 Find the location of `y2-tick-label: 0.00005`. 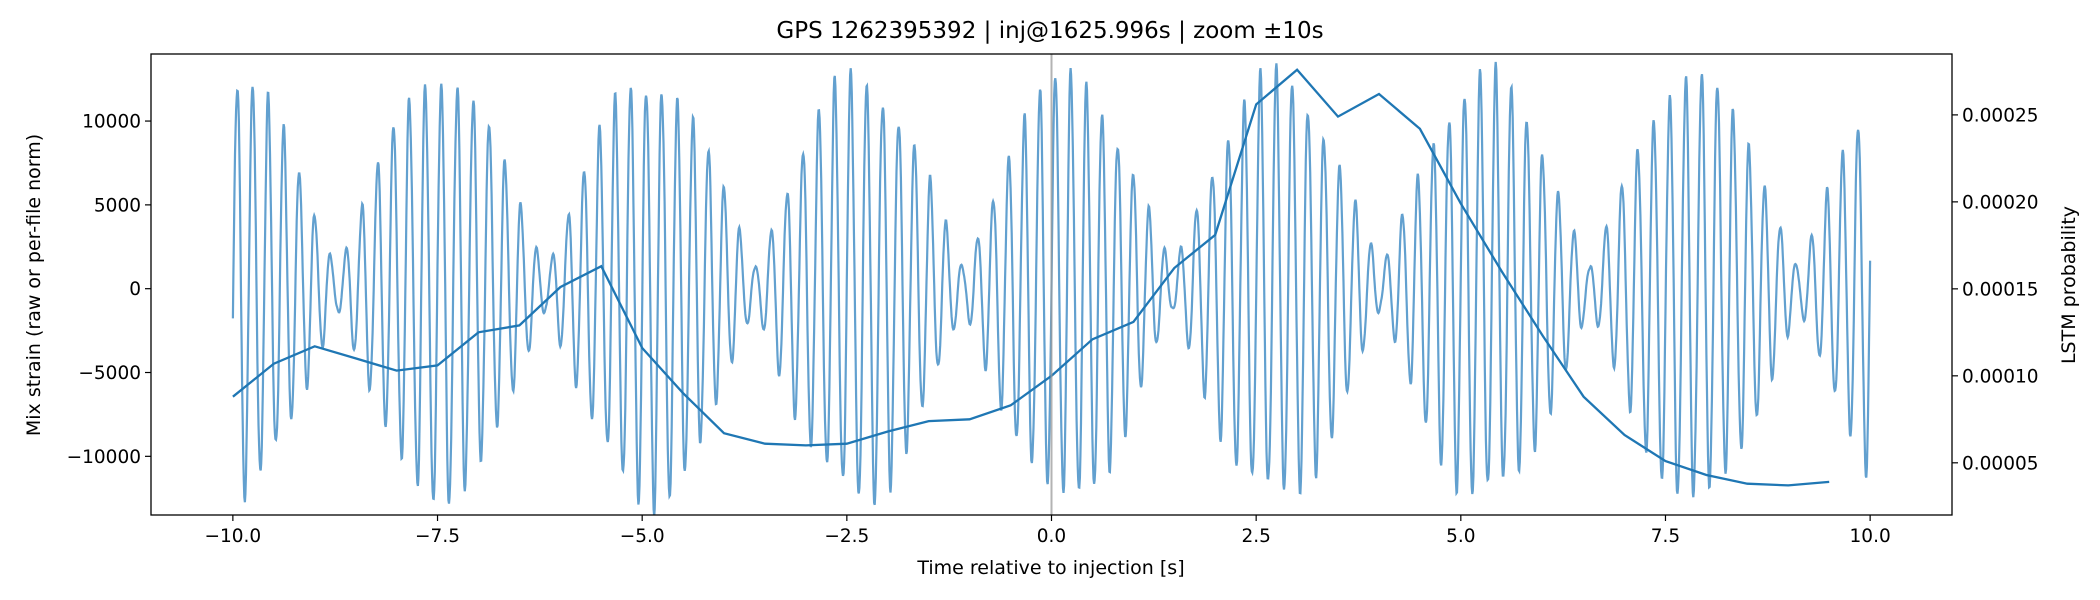

y2-tick-label: 0.00005 is located at coordinates (2000, 463).